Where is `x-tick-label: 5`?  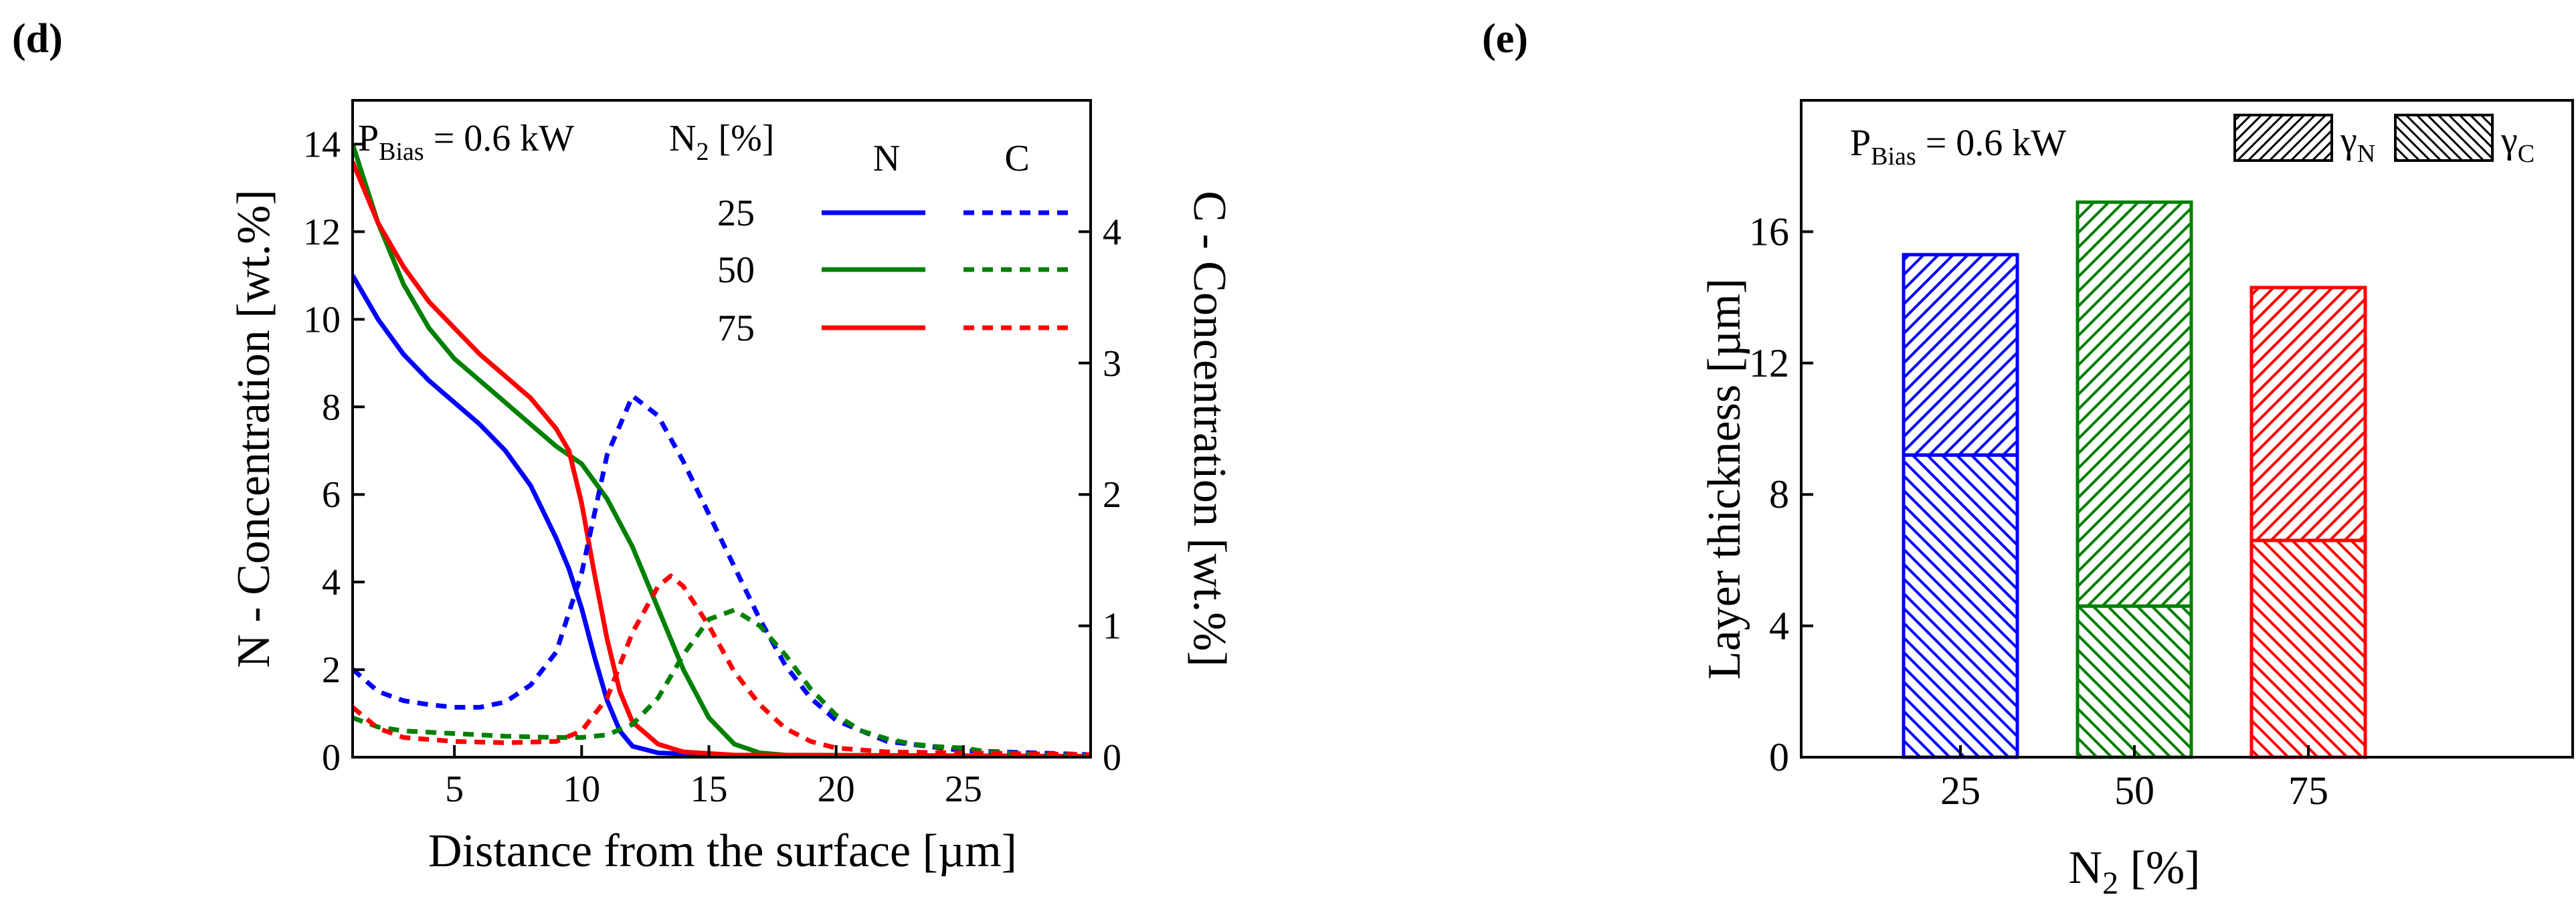
x-tick-label: 5 is located at coordinates (454, 789).